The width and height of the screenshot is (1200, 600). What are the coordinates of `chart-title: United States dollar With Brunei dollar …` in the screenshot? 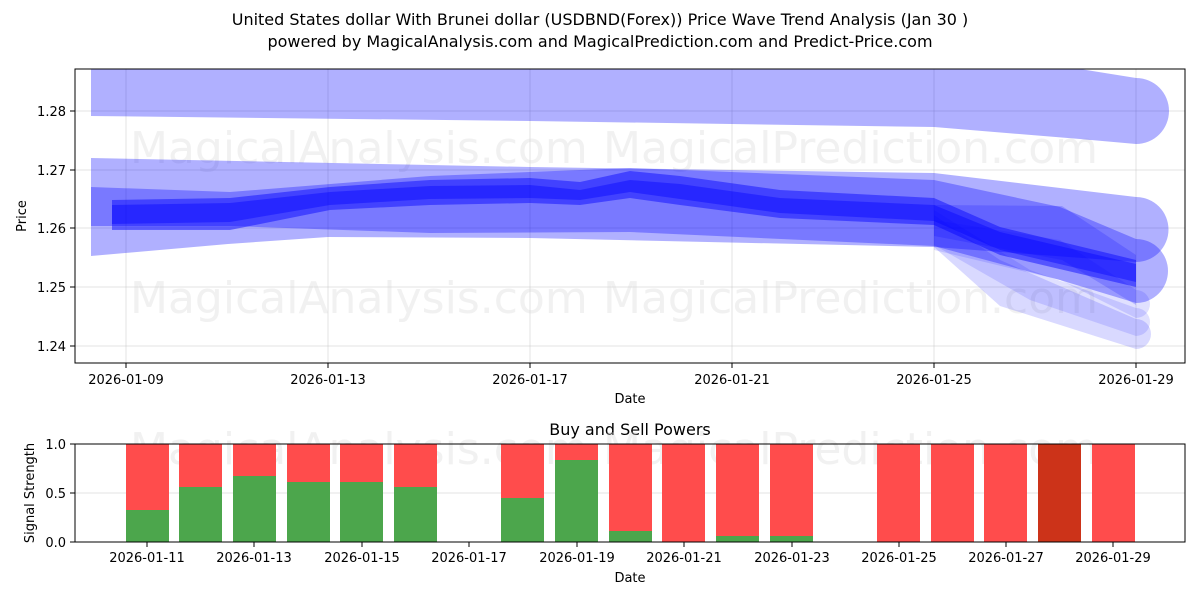 It's located at (600, 19).